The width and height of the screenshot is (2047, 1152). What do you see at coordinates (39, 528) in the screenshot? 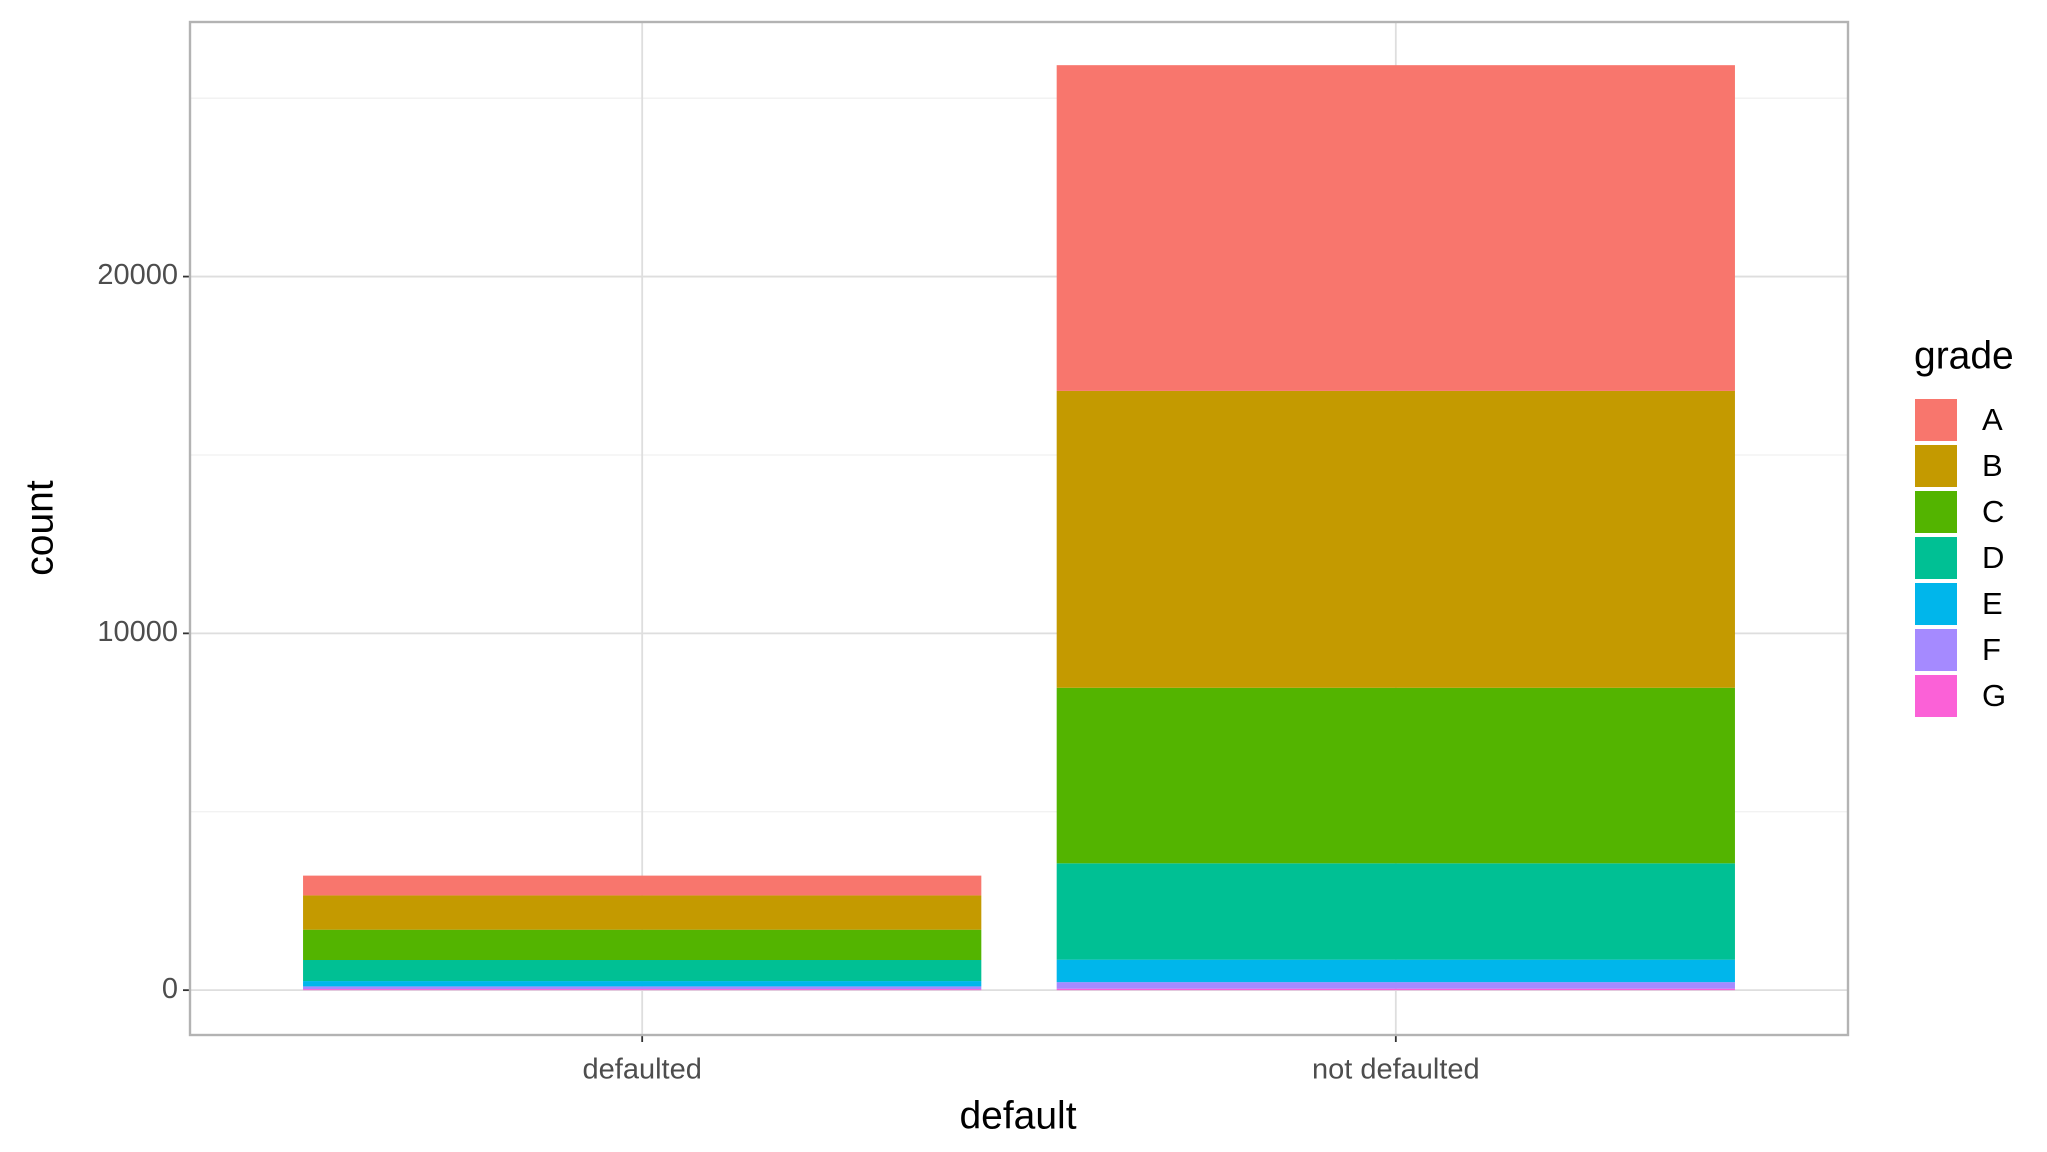
I see `y-axis-title: count` at bounding box center [39, 528].